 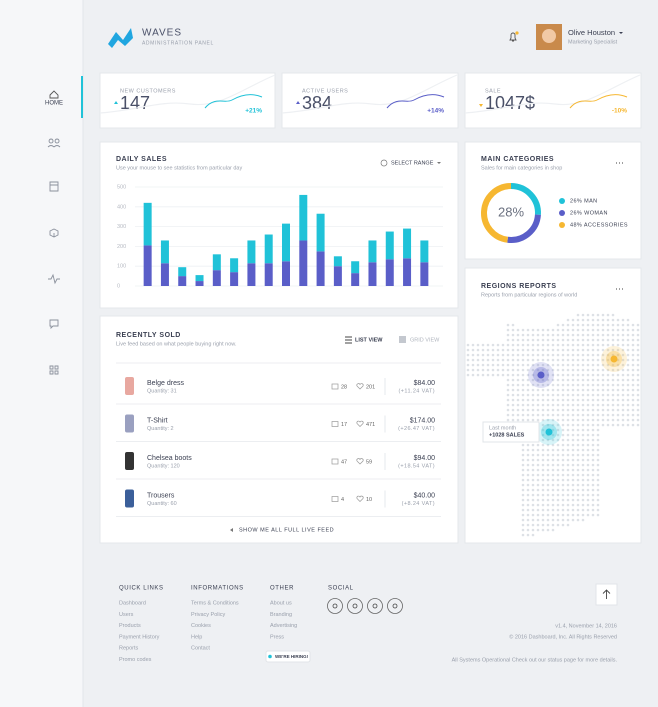 What do you see at coordinates (412, 163) in the screenshot?
I see `select-range: SELECT RANGE` at bounding box center [412, 163].